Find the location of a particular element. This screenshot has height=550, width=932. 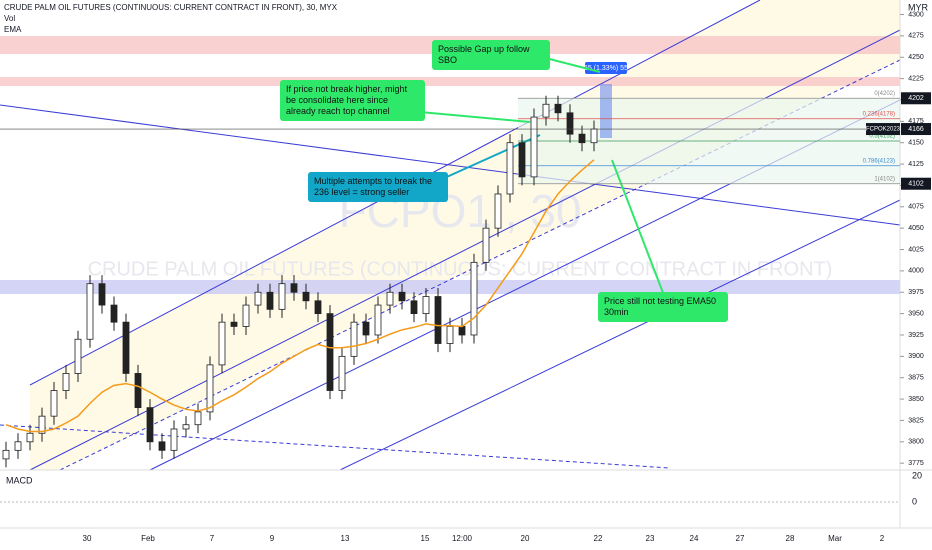

price-badge-label: 4202 is located at coordinates (916, 98).